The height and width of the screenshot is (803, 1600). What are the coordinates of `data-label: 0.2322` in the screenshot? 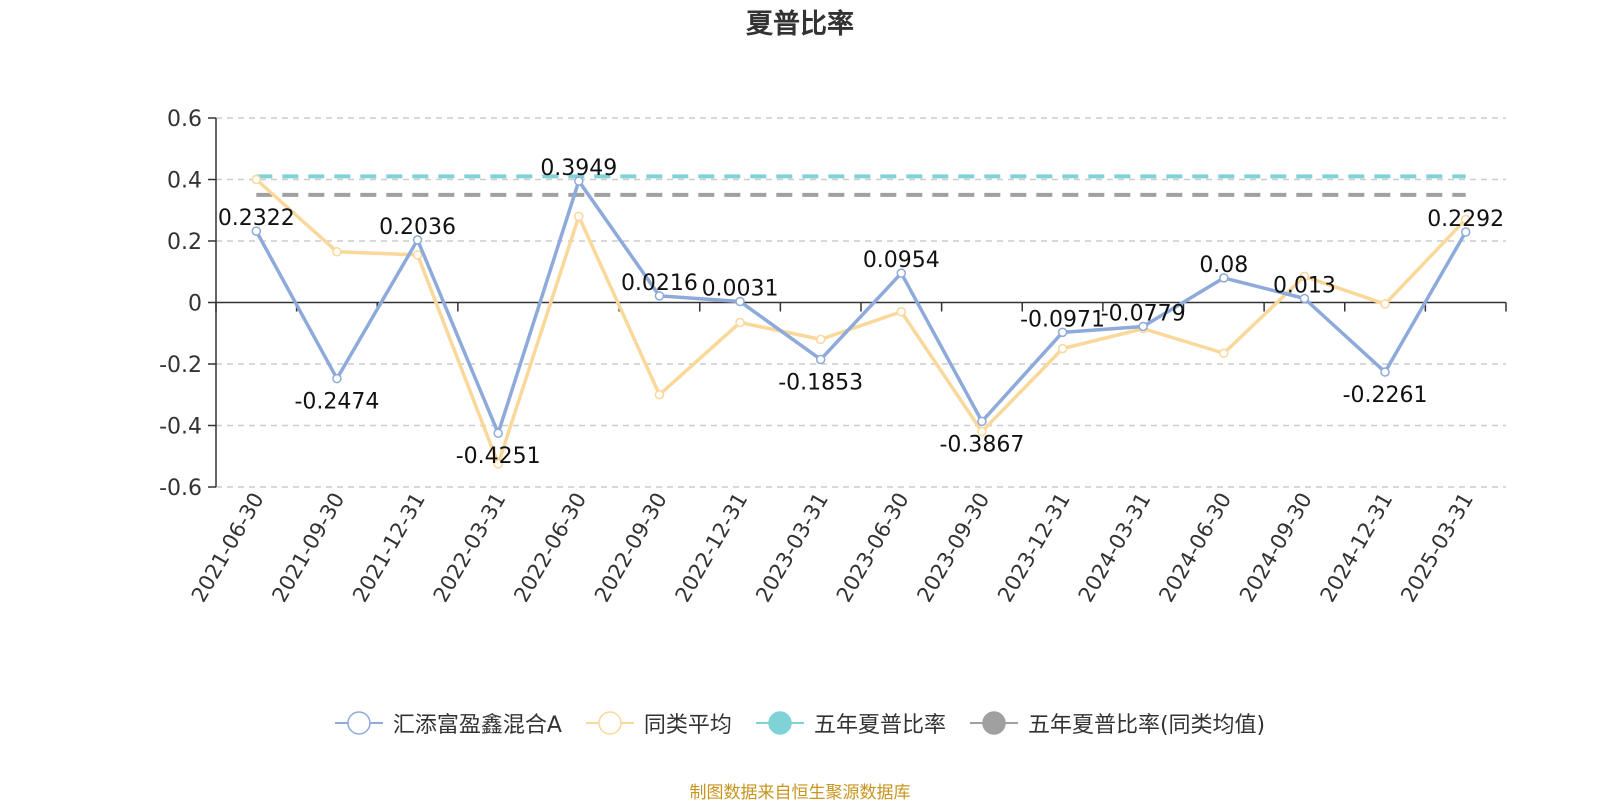 It's located at (256, 218).